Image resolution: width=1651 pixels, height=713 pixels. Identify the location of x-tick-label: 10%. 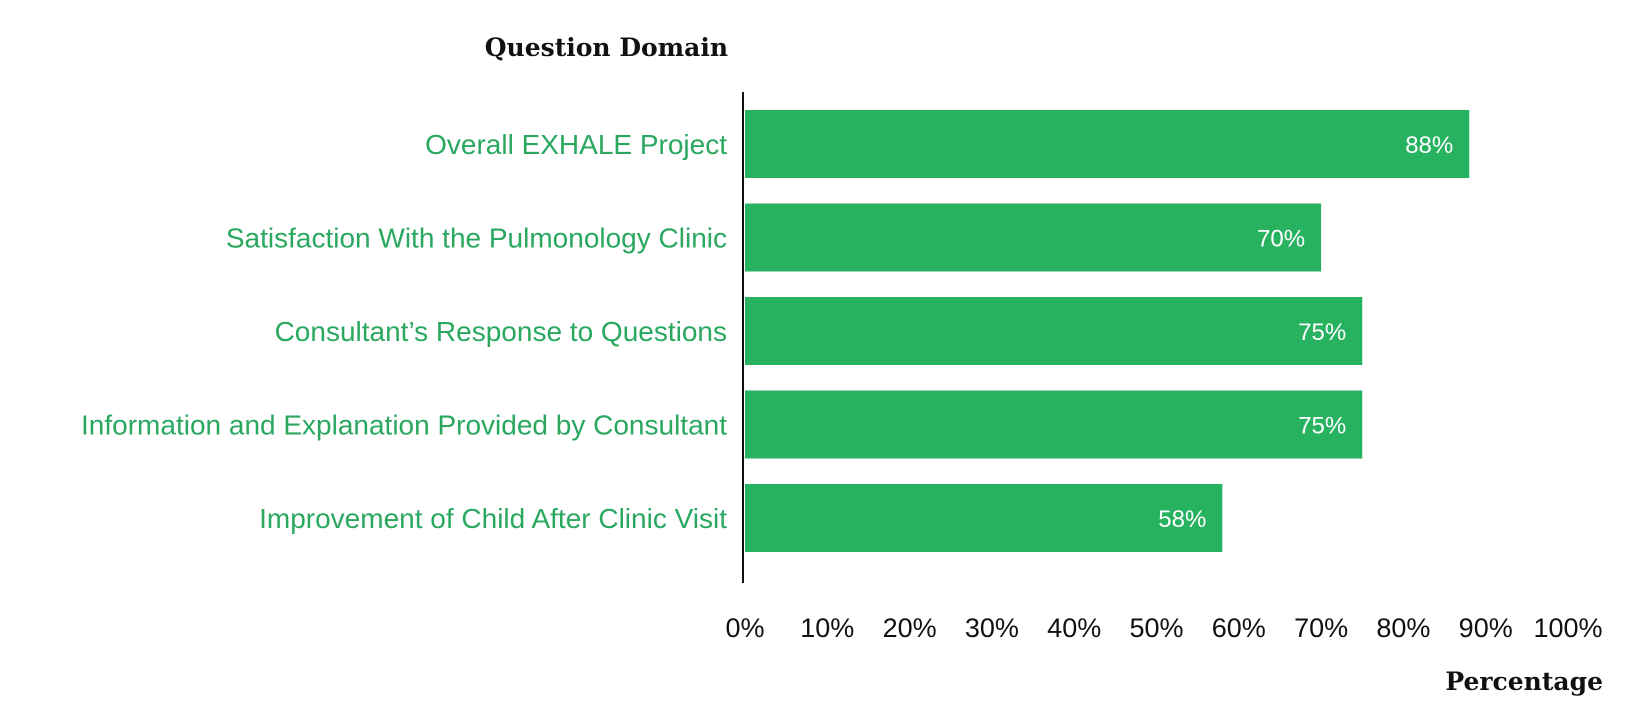
(827, 628).